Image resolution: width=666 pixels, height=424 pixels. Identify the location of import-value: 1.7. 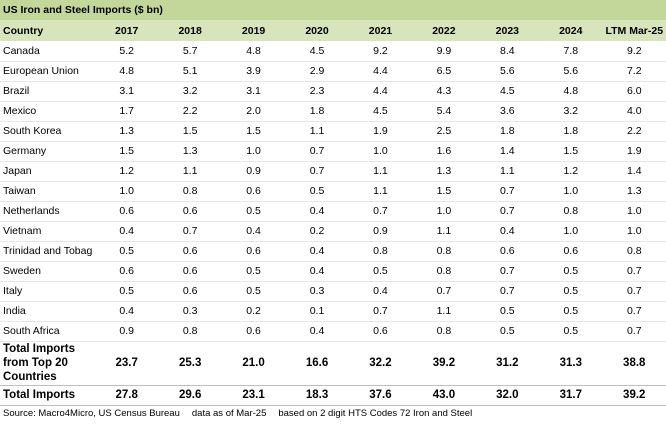
(127, 111).